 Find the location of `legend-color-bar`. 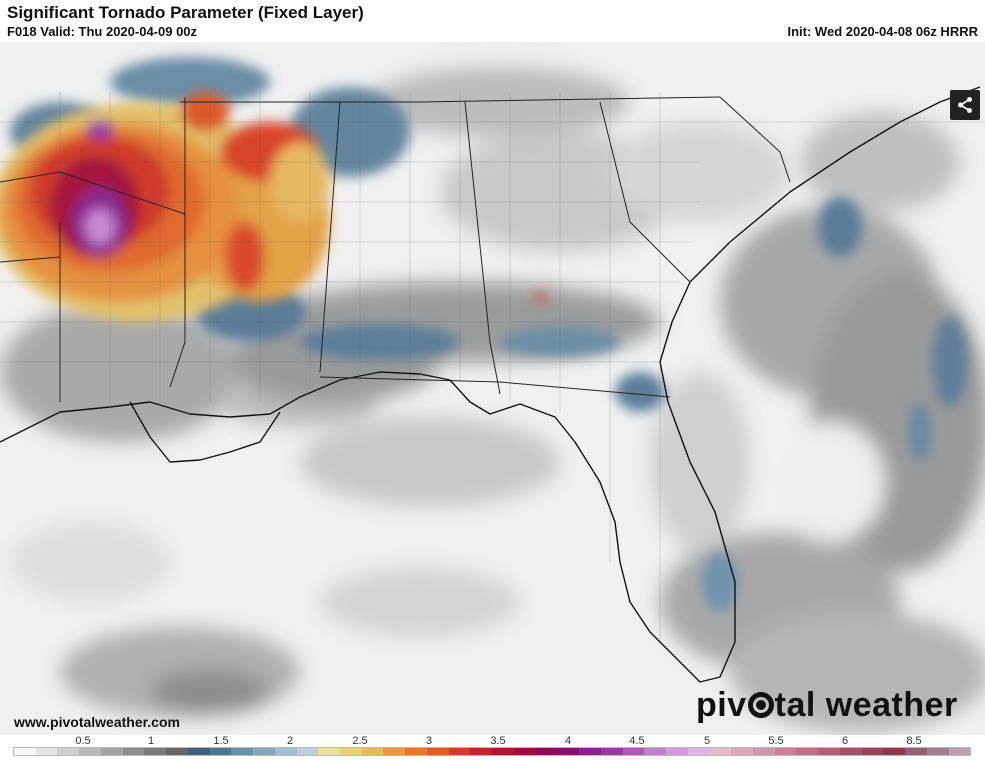

legend-color-bar is located at coordinates (492, 751).